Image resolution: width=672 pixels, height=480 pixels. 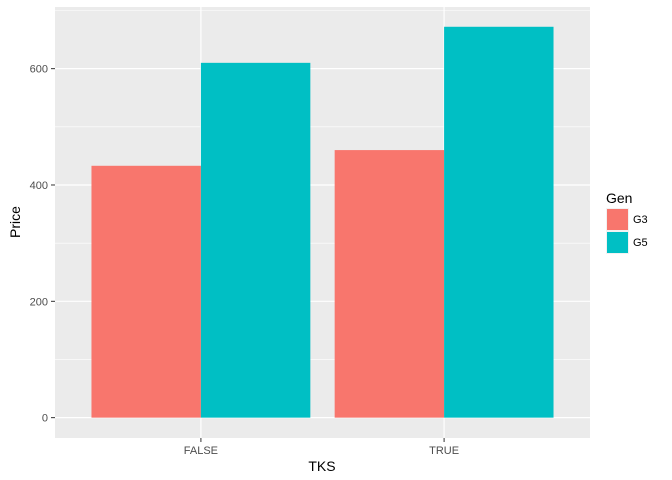 I want to click on x-tick-label: FALSE, so click(x=201, y=451).